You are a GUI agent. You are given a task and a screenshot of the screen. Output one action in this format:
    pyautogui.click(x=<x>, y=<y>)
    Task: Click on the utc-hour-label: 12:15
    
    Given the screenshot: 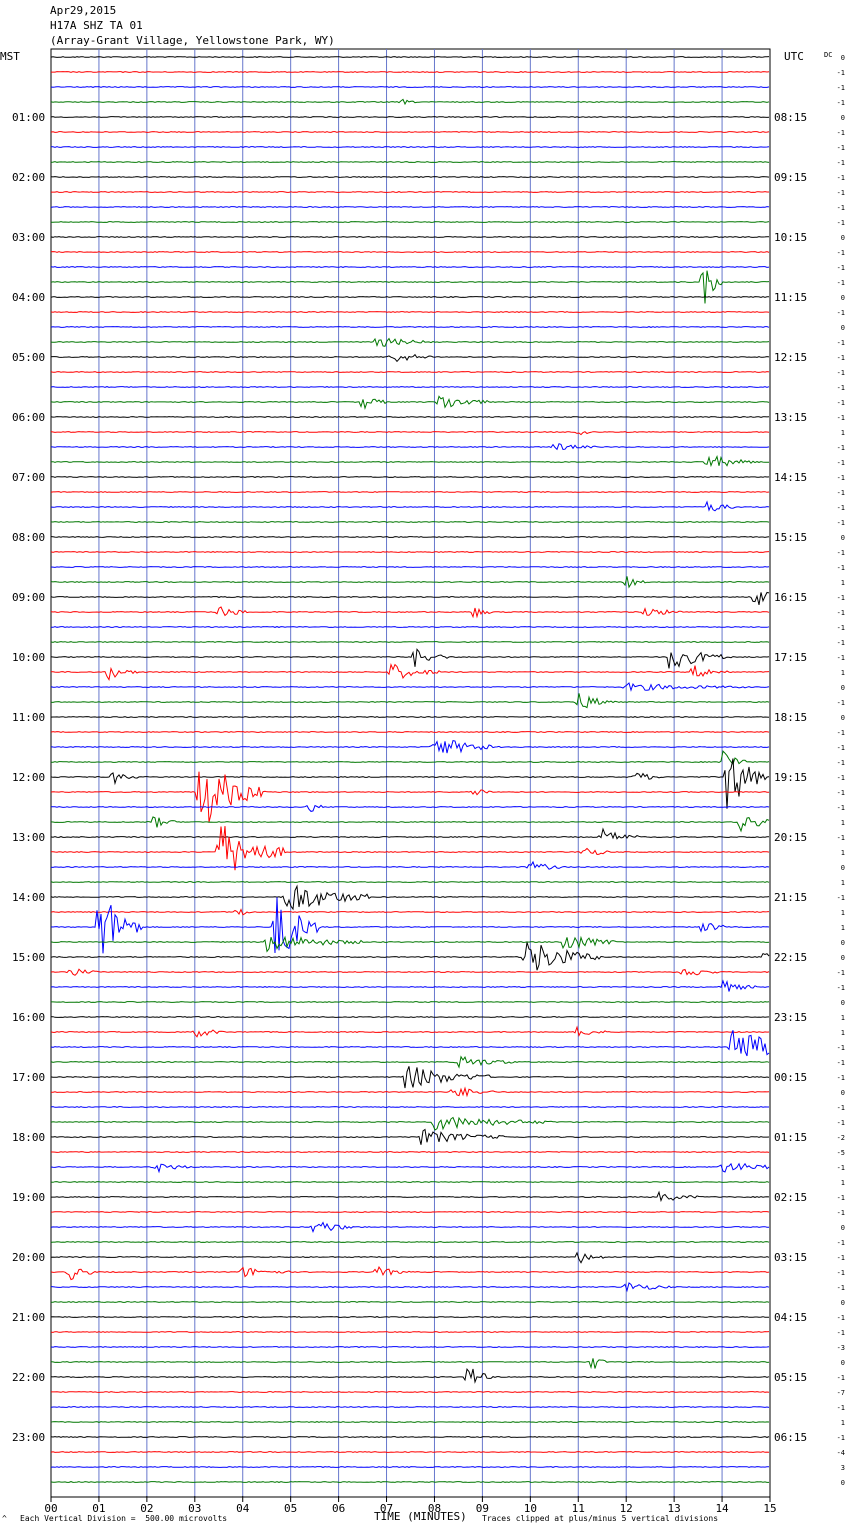 What is the action you would take?
    pyautogui.click(x=790, y=357)
    